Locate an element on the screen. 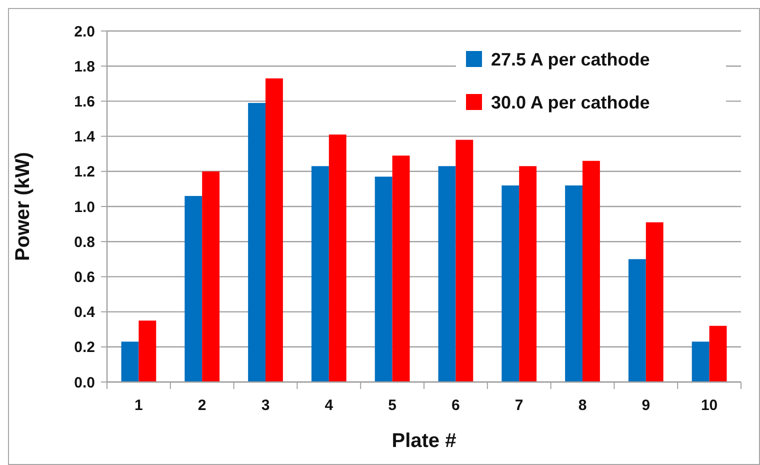 The width and height of the screenshot is (760, 465). x-tick-label: 4 is located at coordinates (329, 405).